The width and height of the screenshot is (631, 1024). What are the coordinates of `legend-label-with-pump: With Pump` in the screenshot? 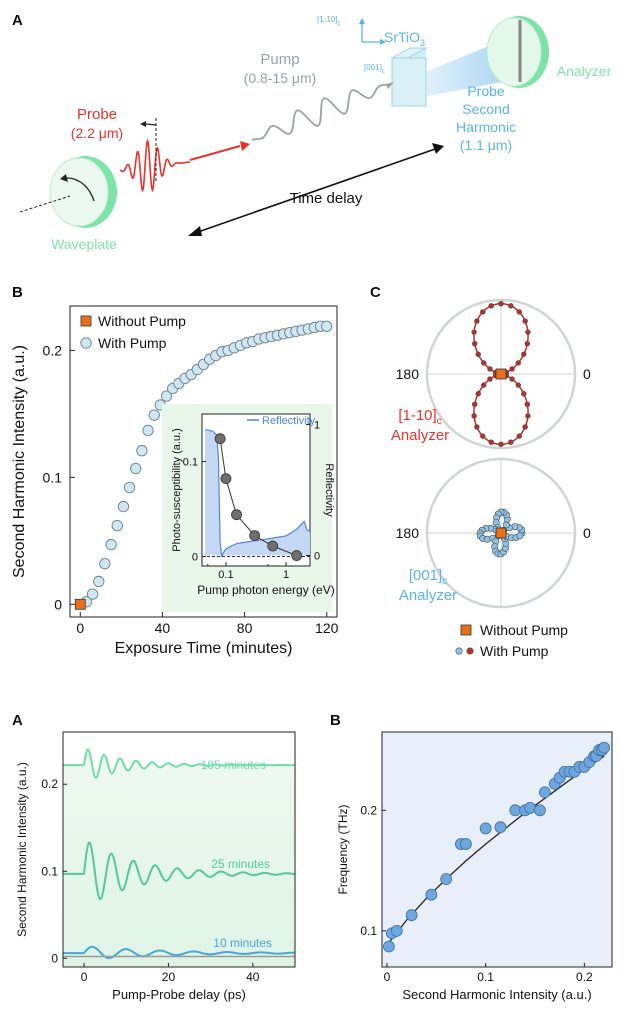 It's located at (132, 343).